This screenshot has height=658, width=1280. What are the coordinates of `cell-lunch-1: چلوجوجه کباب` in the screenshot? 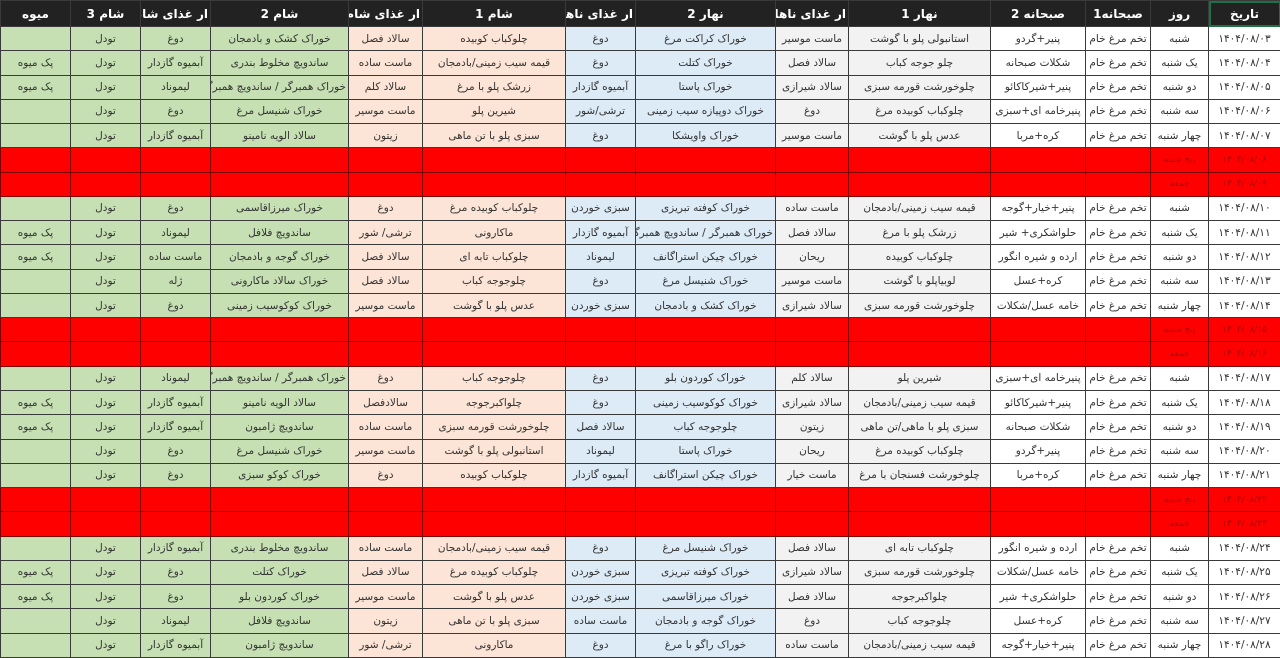 It's located at (920, 621).